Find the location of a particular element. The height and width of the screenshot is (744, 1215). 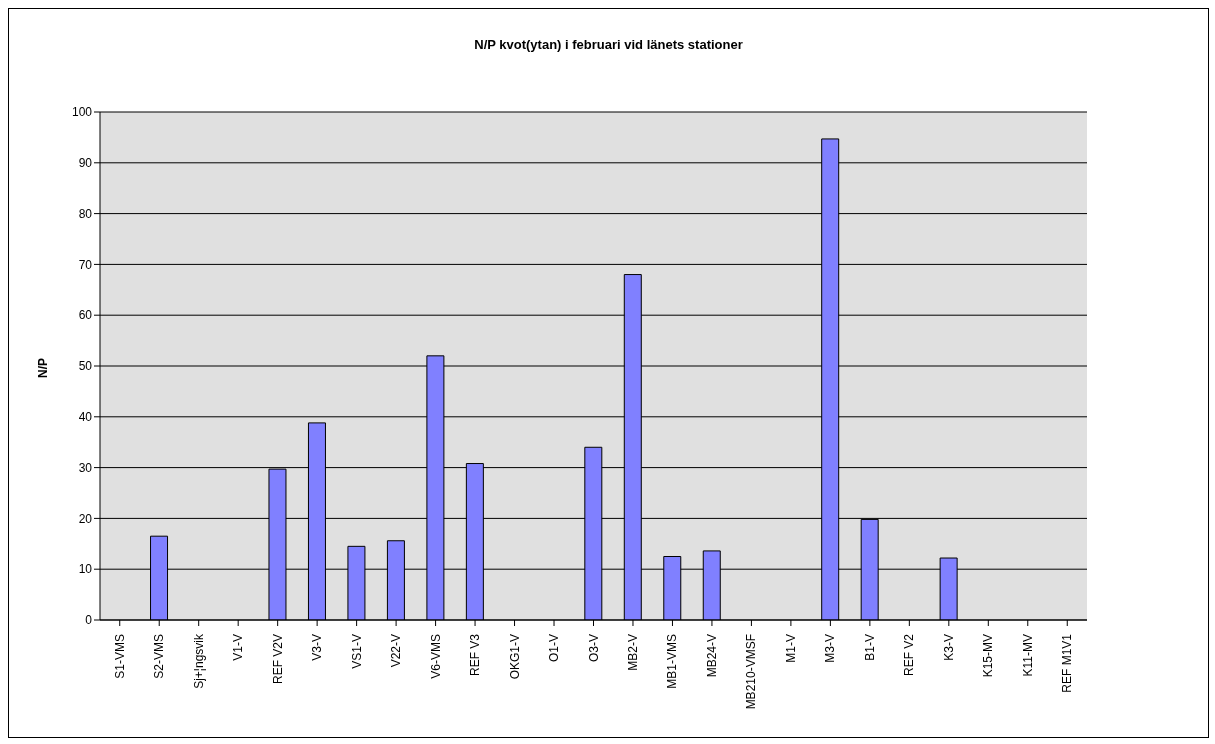

x-tick-label: S1-VMS is located at coordinates (119, 656).